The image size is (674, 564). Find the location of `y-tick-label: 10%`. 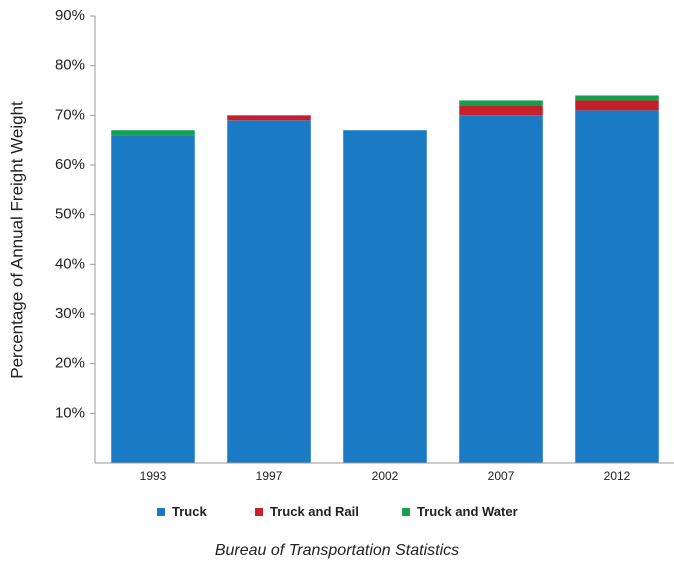

y-tick-label: 10% is located at coordinates (70, 412).